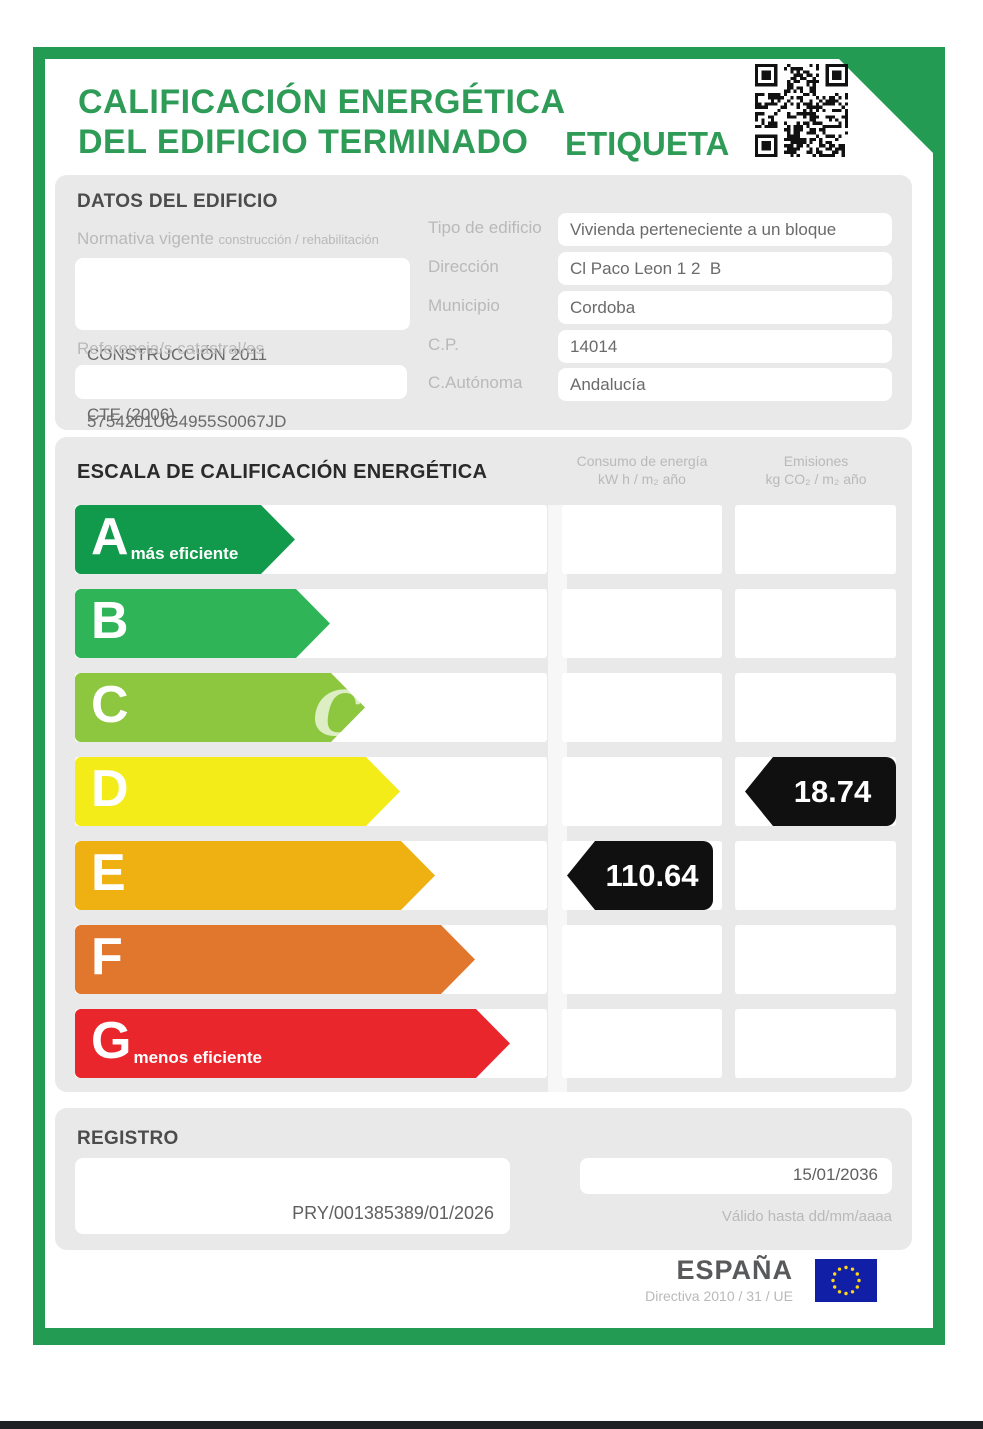 Image resolution: width=983 pixels, height=1429 pixels. What do you see at coordinates (255, 875) in the screenshot?
I see `rating-bar-e: E` at bounding box center [255, 875].